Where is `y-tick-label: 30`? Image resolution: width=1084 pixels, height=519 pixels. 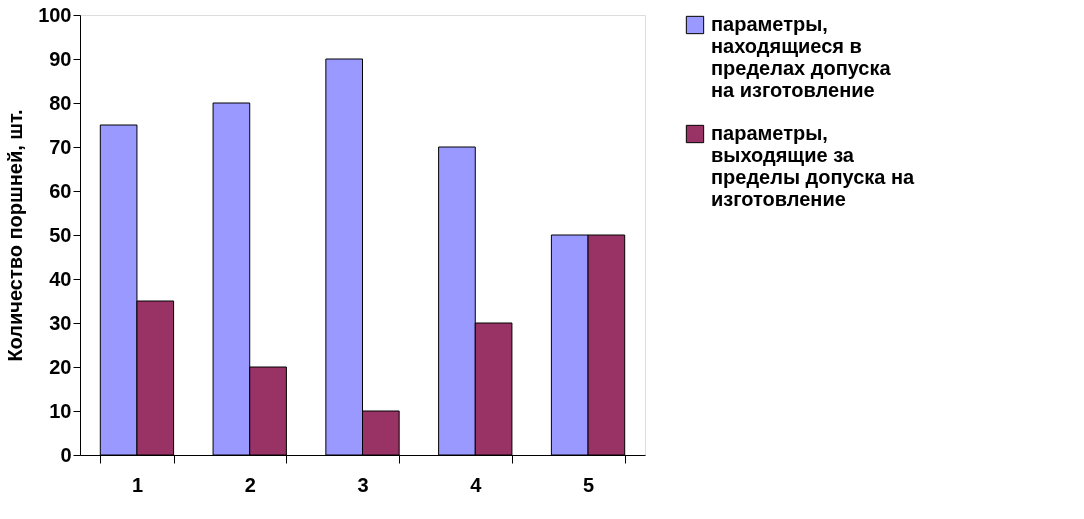 y-tick-label: 30 is located at coordinates (60, 322).